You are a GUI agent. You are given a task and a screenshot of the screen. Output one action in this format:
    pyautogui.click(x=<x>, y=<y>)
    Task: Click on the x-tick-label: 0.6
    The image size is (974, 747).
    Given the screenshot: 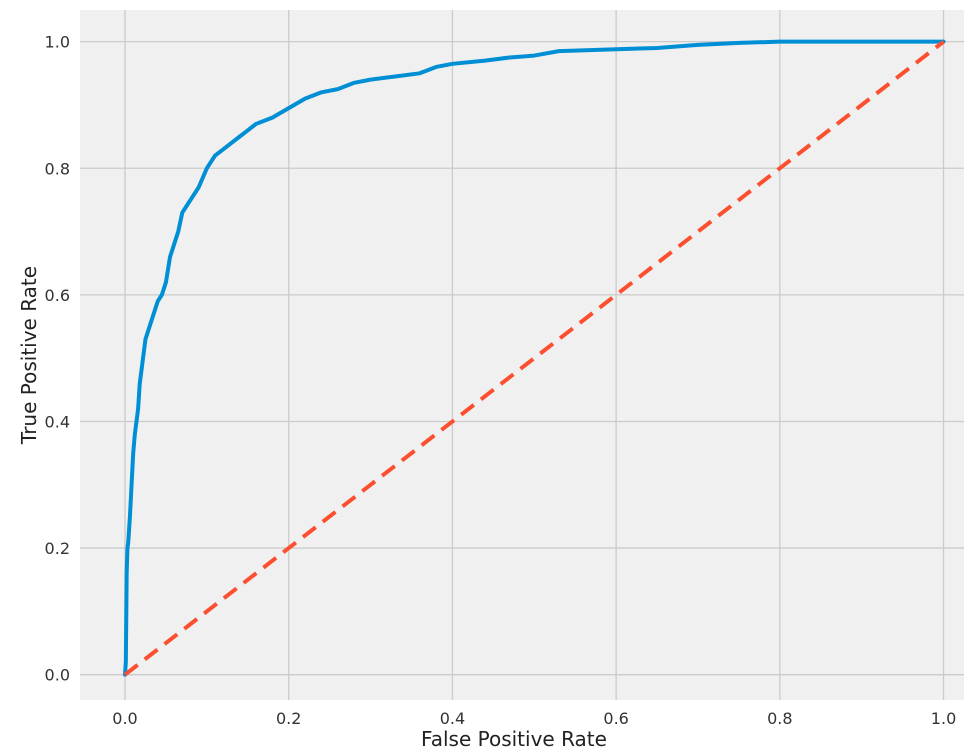 What is the action you would take?
    pyautogui.click(x=615, y=718)
    